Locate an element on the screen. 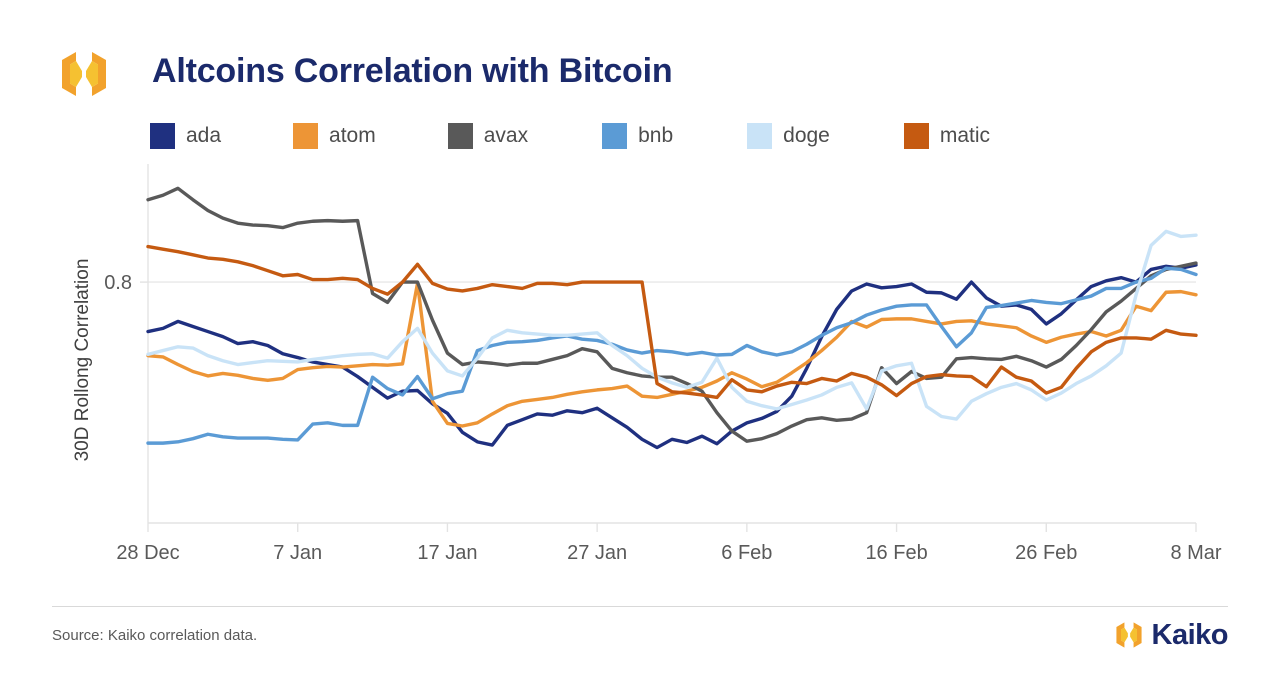 This screenshot has width=1280, height=684. legend-item-matic: matic is located at coordinates (947, 136).